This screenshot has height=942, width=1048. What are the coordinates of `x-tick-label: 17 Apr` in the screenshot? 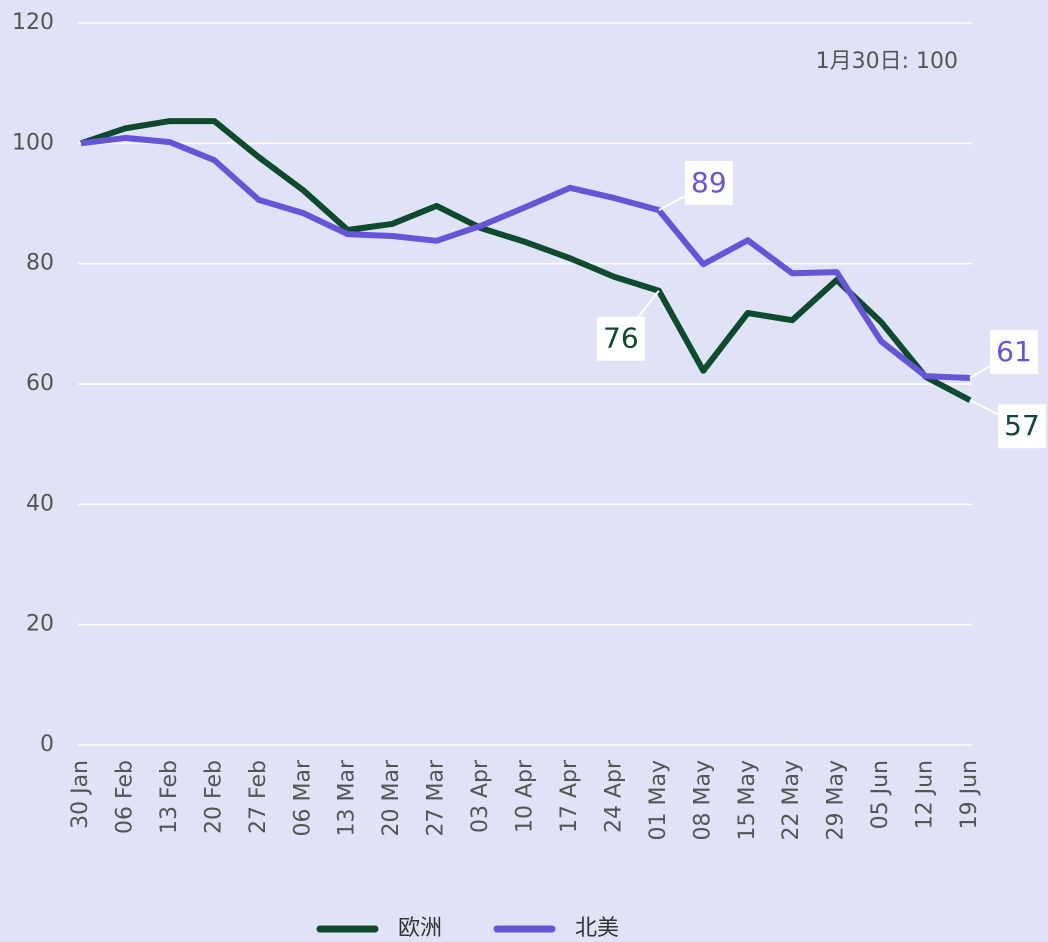 It's located at (569, 796).